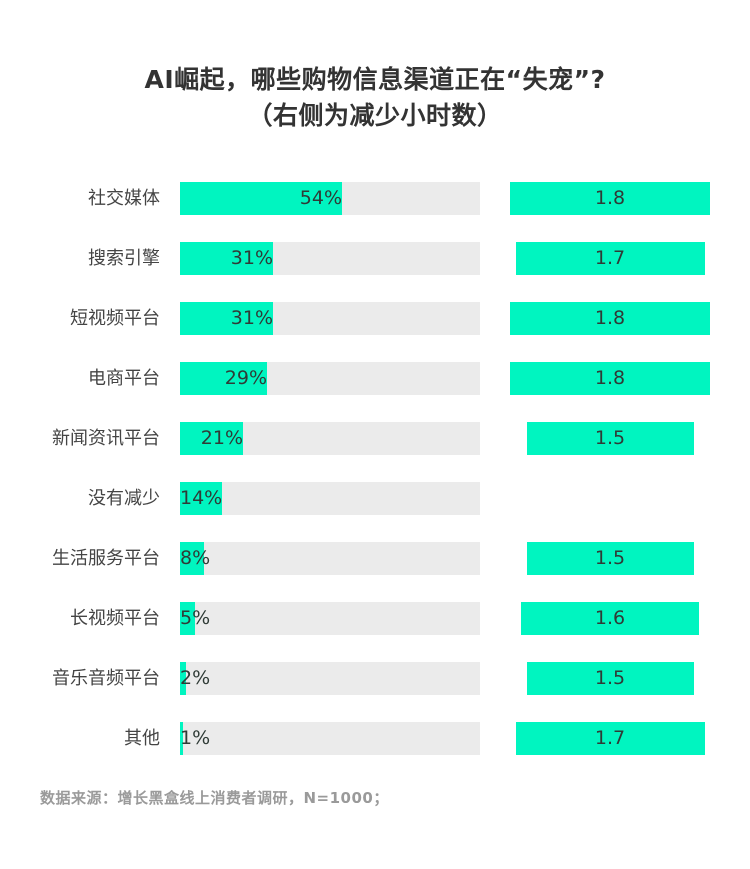 This screenshot has width=750, height=869. What do you see at coordinates (106, 678) in the screenshot?
I see `category-label: 音乐音频平台` at bounding box center [106, 678].